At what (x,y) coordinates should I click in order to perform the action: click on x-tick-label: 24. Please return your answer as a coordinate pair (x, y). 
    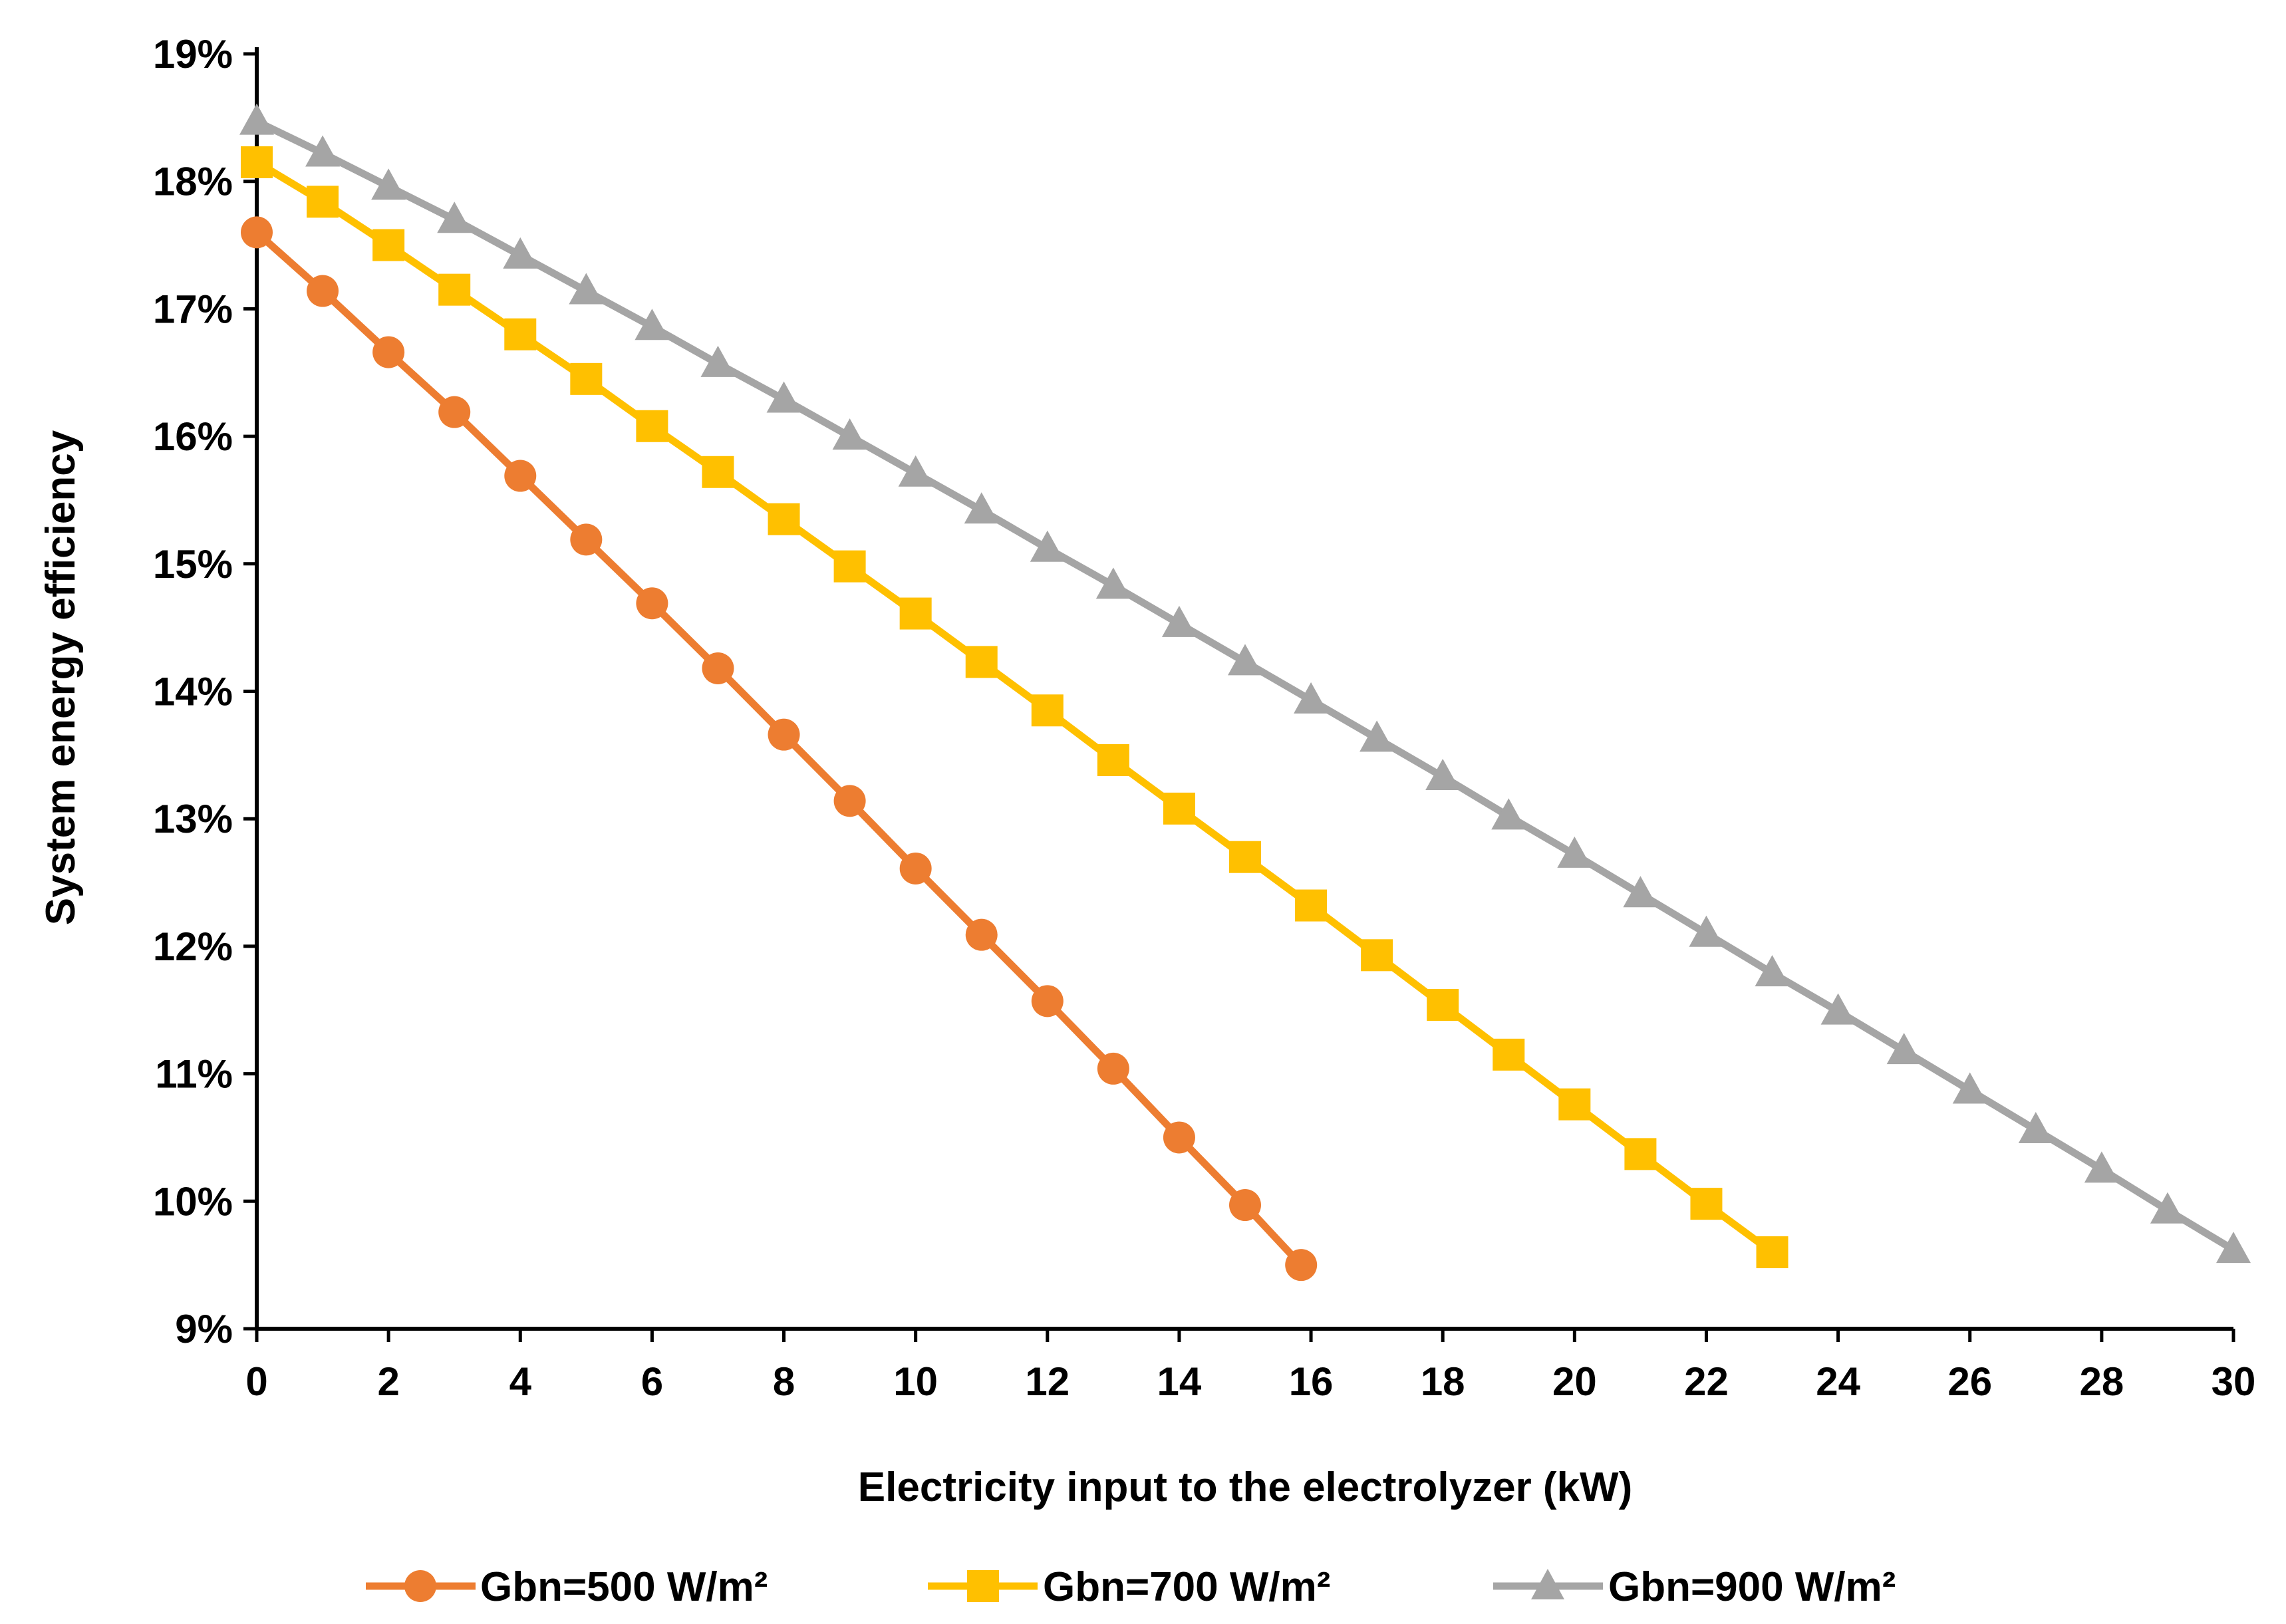
    Looking at the image, I should click on (1838, 1381).